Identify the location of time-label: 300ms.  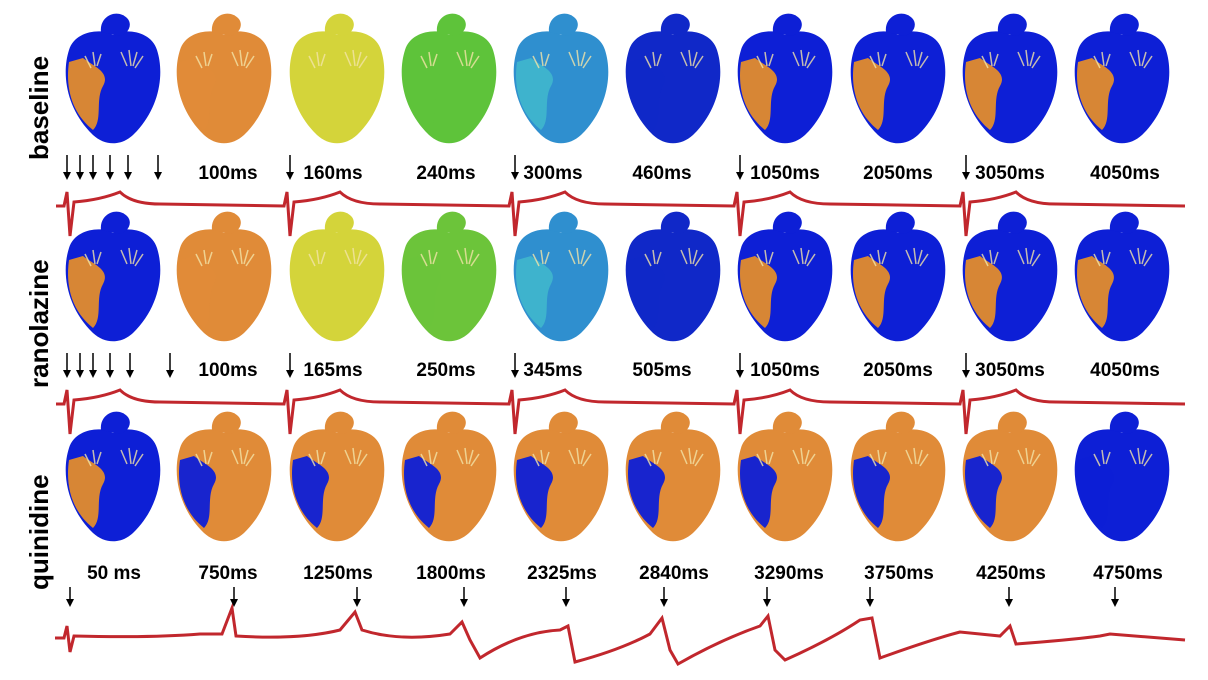
(553, 173).